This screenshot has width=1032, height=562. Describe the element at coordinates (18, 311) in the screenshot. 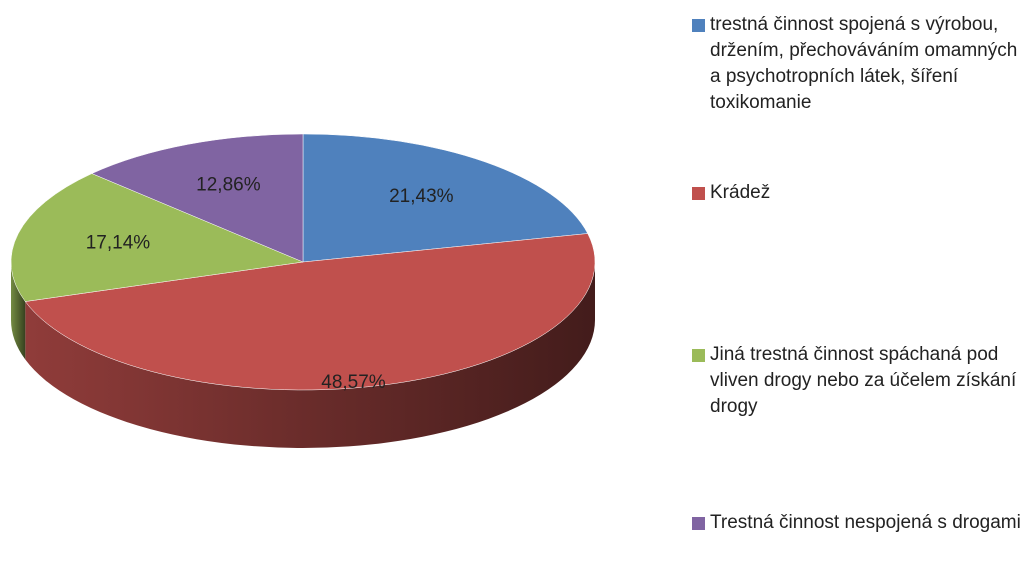

I see `slice-side` at that location.